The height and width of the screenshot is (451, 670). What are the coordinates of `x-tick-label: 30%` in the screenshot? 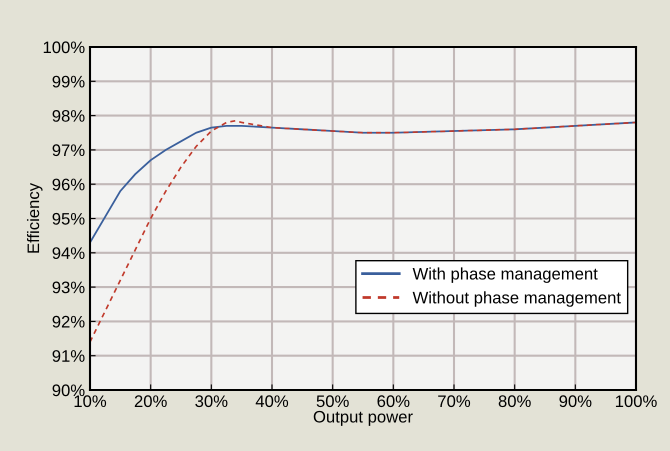 It's located at (211, 401).